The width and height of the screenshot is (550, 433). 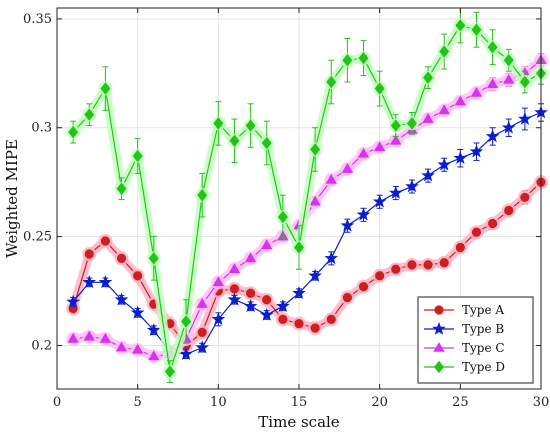 What do you see at coordinates (483, 310) in the screenshot?
I see `legend-label: Type A` at bounding box center [483, 310].